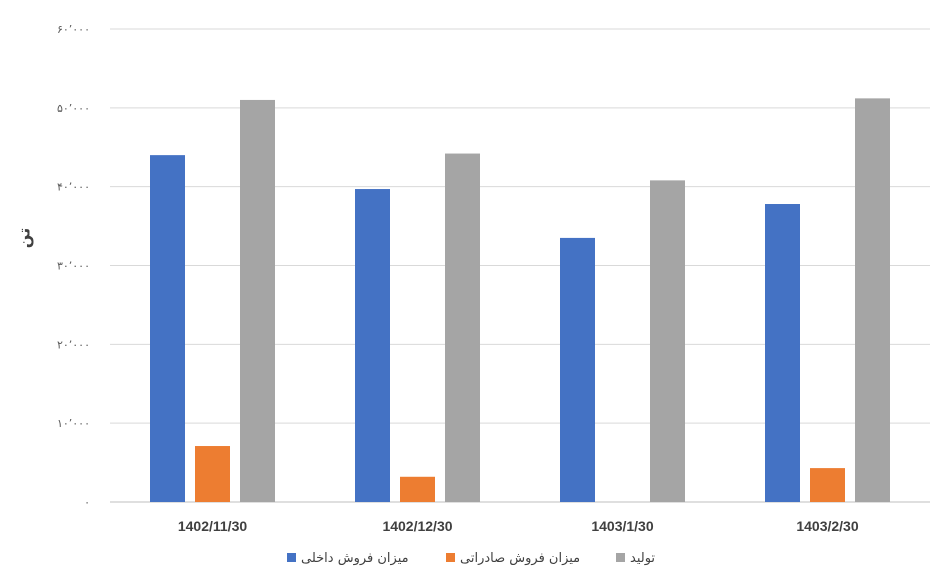  Describe the element at coordinates (73, 344) in the screenshot. I see `y-tick-label: ۲۰٬۰۰۰` at that location.